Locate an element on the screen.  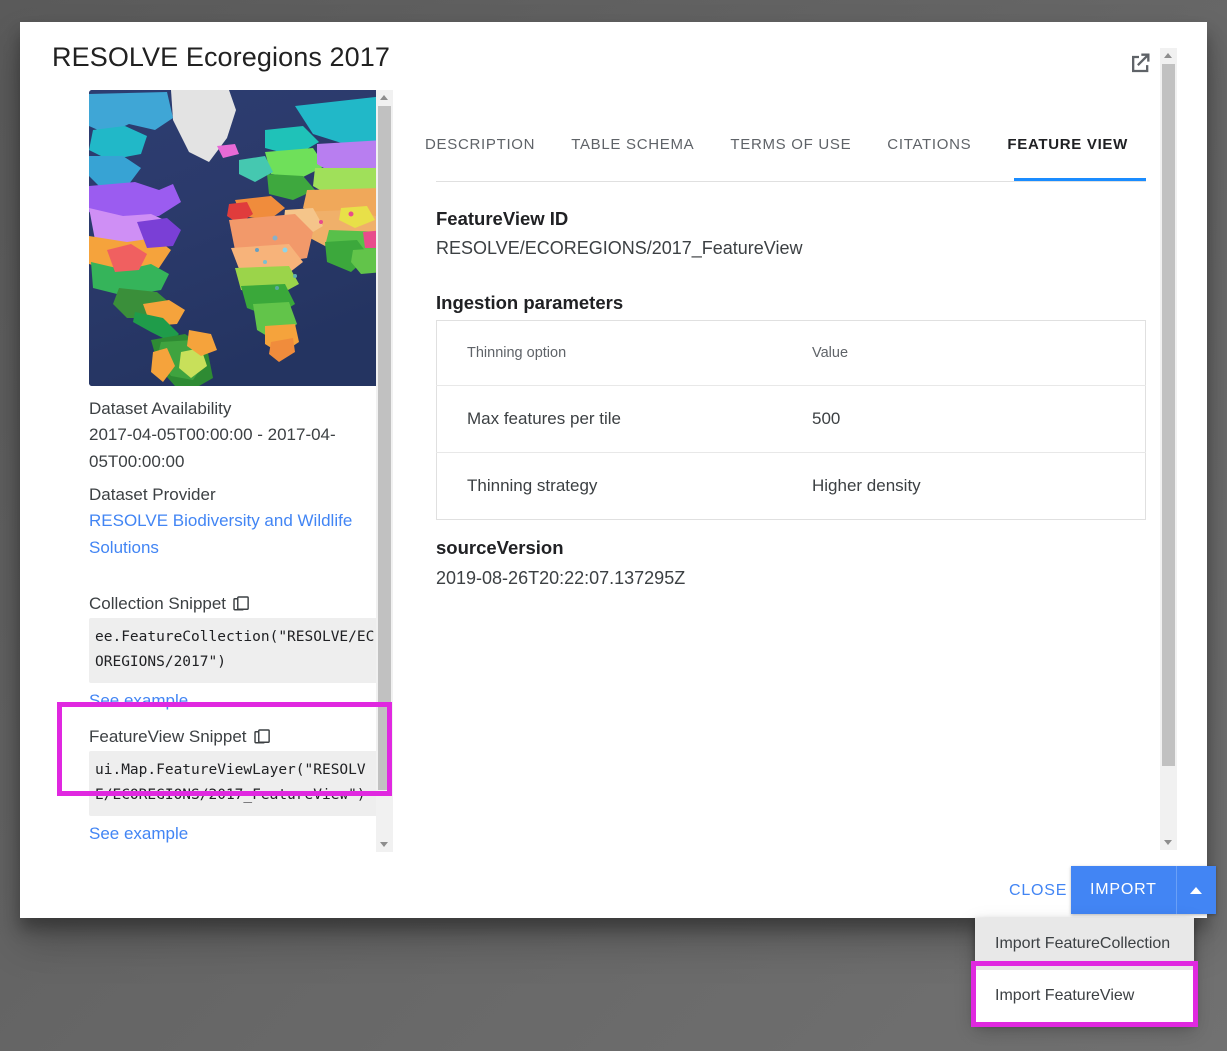
collection-see-example-link: See example is located at coordinates (139, 700).